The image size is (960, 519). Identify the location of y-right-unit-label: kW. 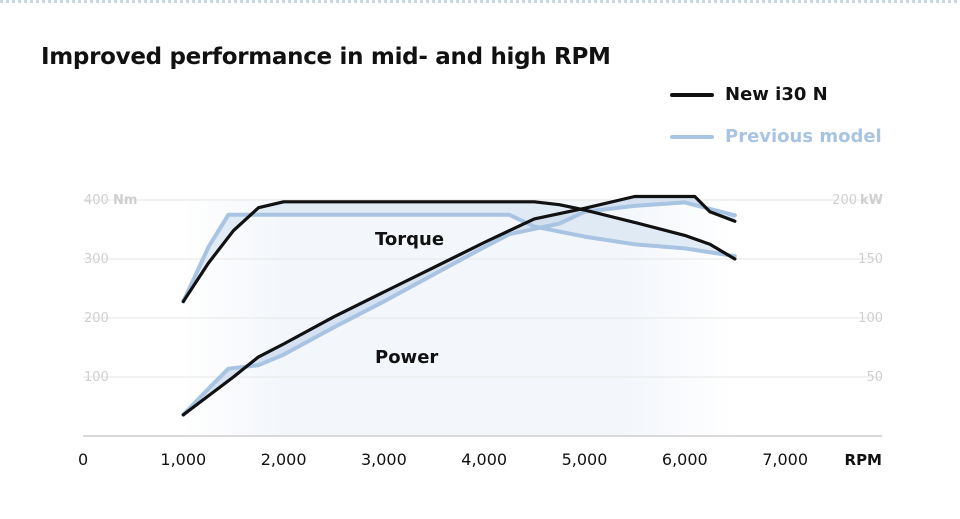
(871, 200).